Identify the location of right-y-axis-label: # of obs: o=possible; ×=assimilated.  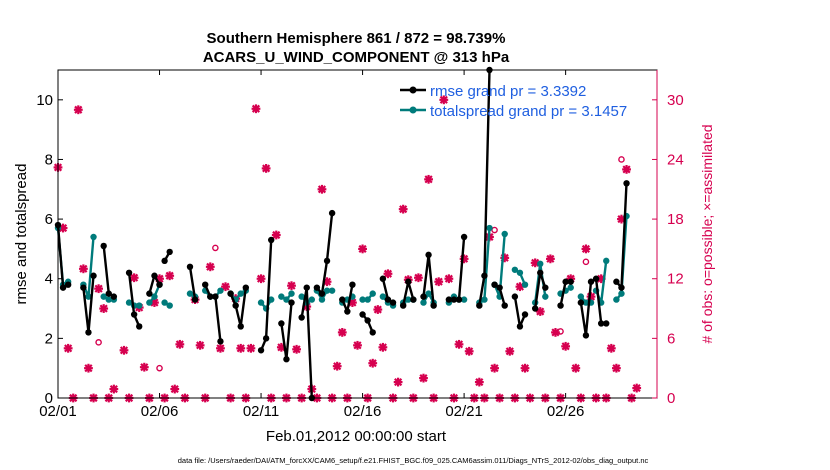
(707, 233).